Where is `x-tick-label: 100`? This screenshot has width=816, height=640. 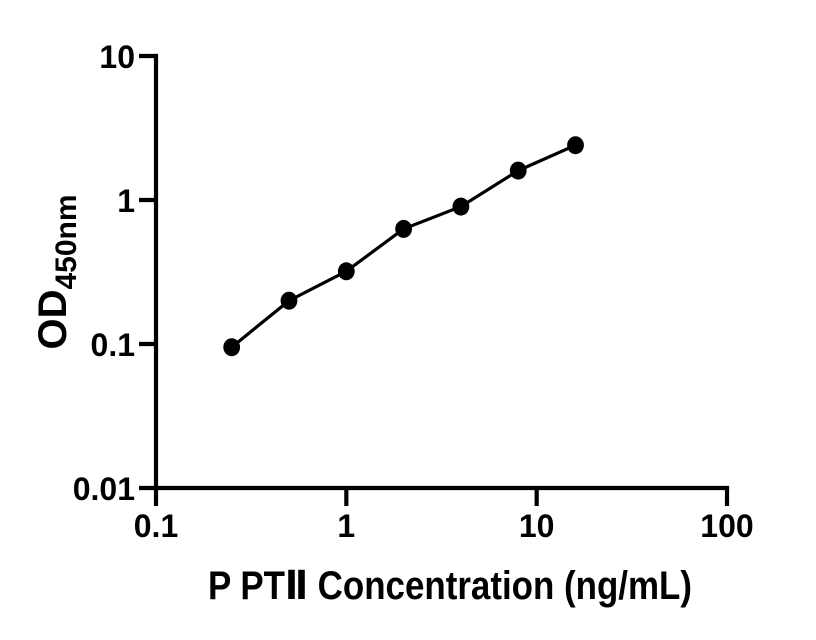 x-tick-label: 100 is located at coordinates (726, 526).